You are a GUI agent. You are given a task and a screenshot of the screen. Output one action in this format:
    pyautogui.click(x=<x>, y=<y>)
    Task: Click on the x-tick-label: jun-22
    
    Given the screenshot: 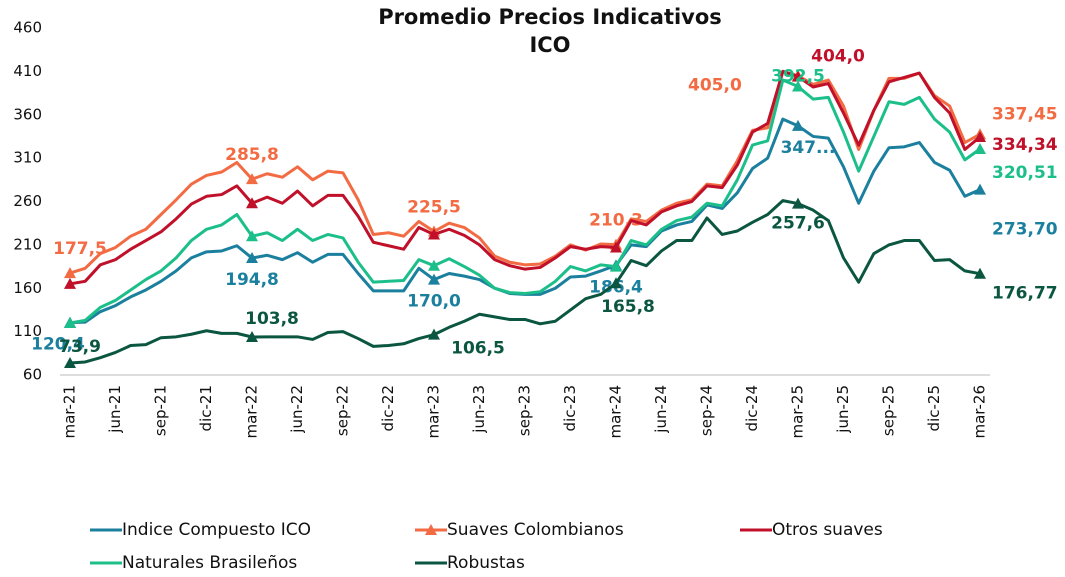 What is the action you would take?
    pyautogui.click(x=297, y=409)
    